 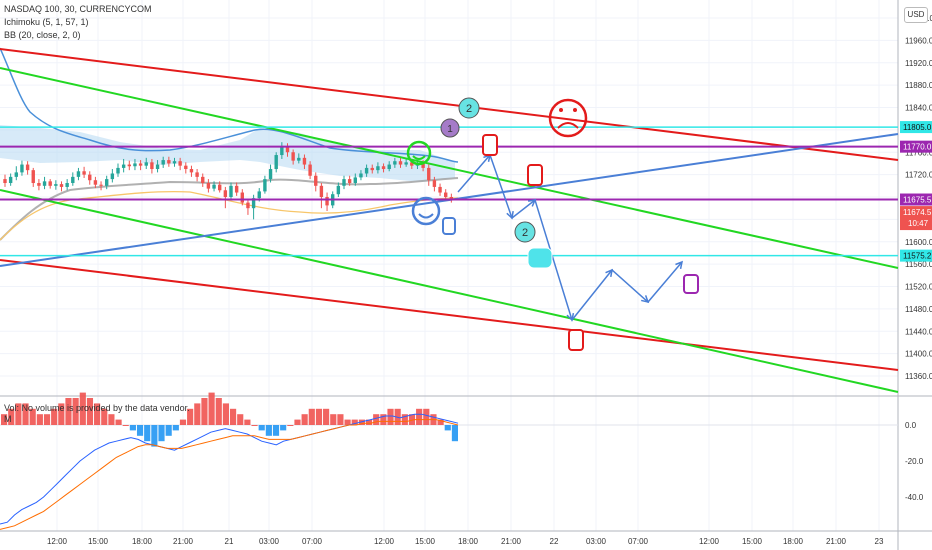 What do you see at coordinates (229, 541) in the screenshot?
I see `time-tick-label: 21` at bounding box center [229, 541].